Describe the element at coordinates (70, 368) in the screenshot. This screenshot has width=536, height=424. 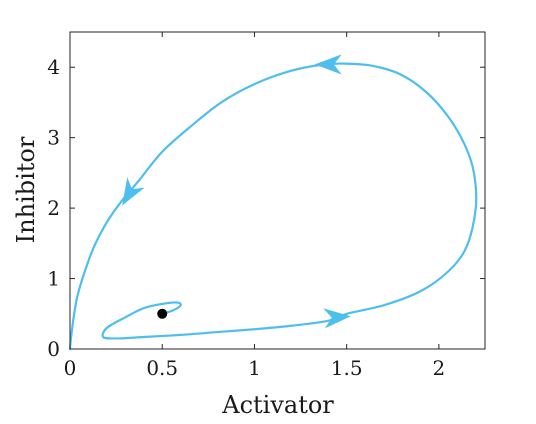
I see `x-tick-label: 0` at that location.